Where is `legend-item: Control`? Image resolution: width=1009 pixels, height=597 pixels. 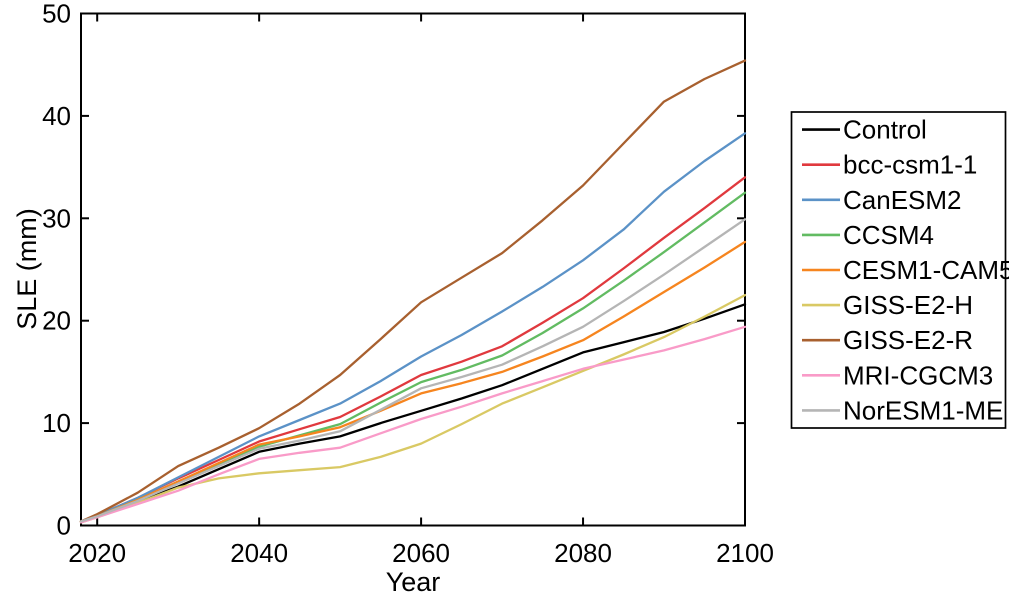 legend-item: Control is located at coordinates (864, 130).